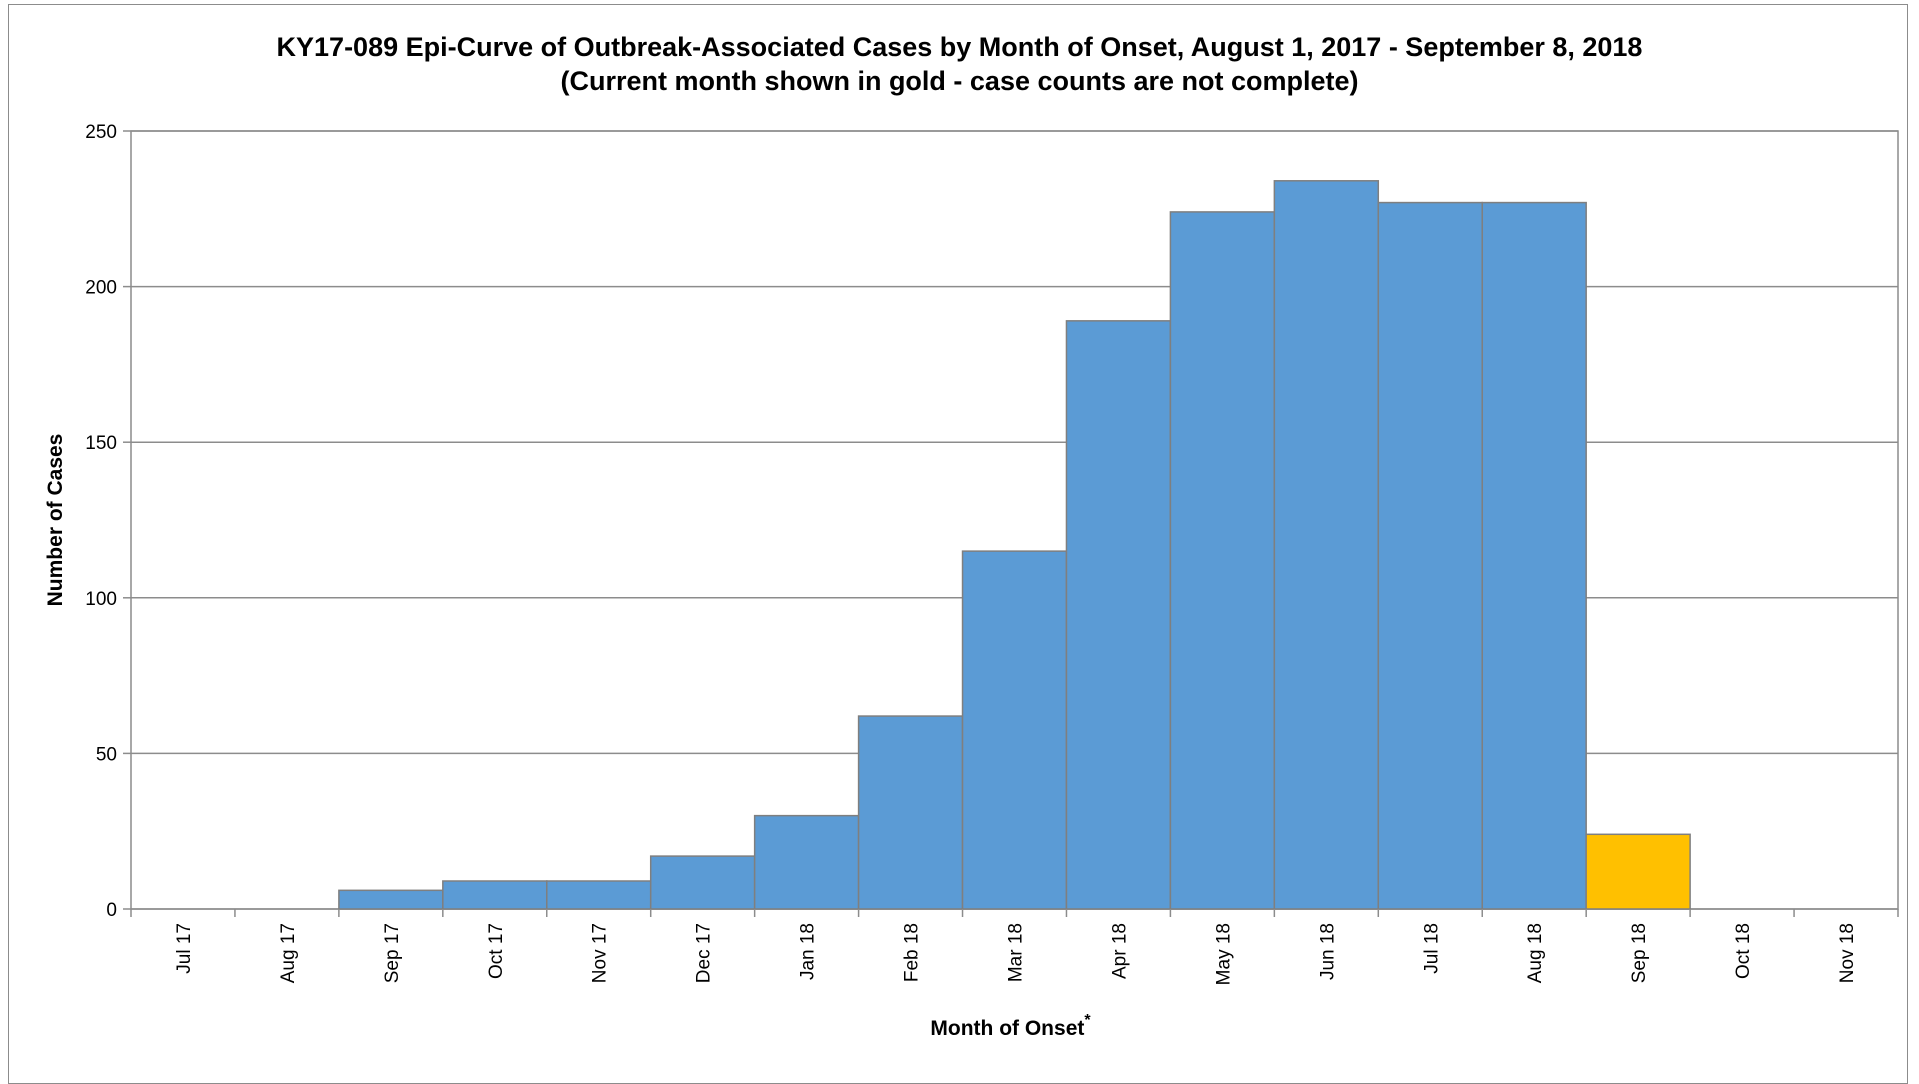 This screenshot has width=1919, height=1084. Describe the element at coordinates (912, 952) in the screenshot. I see `x-tick-label: Feb 18` at that location.